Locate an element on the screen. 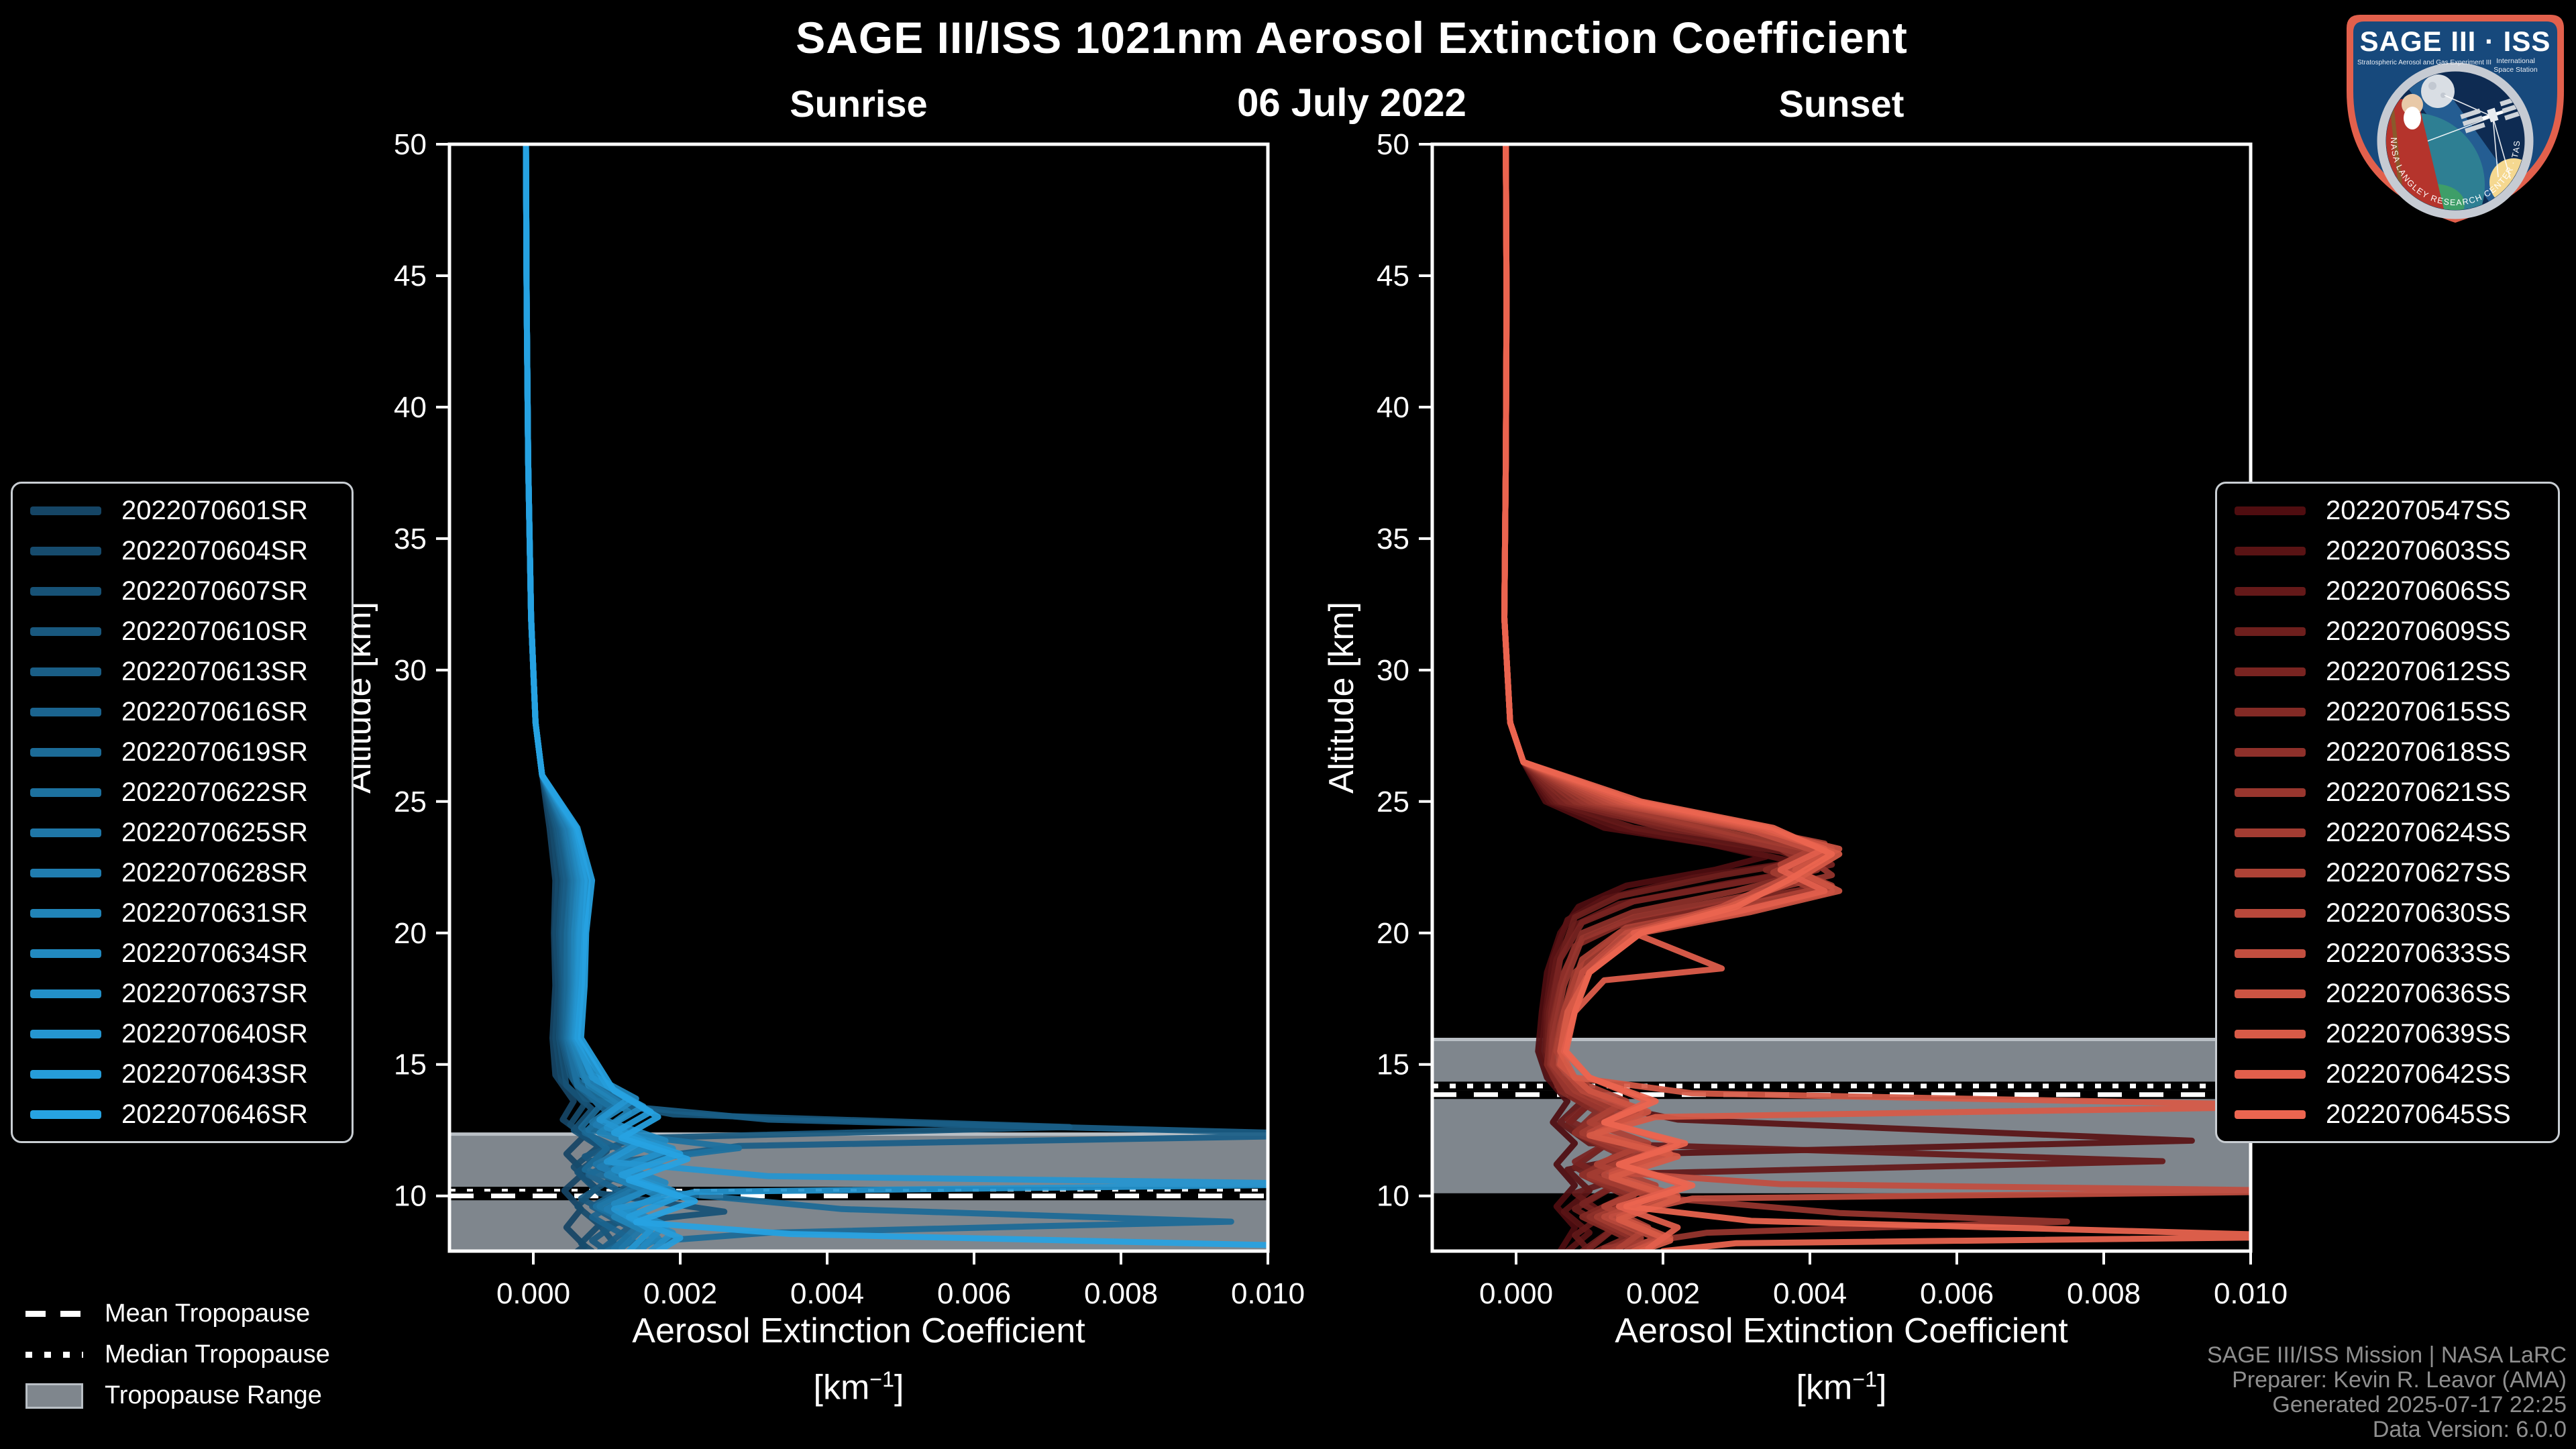  legend-item: 2022070621SS is located at coordinates (2387, 792).